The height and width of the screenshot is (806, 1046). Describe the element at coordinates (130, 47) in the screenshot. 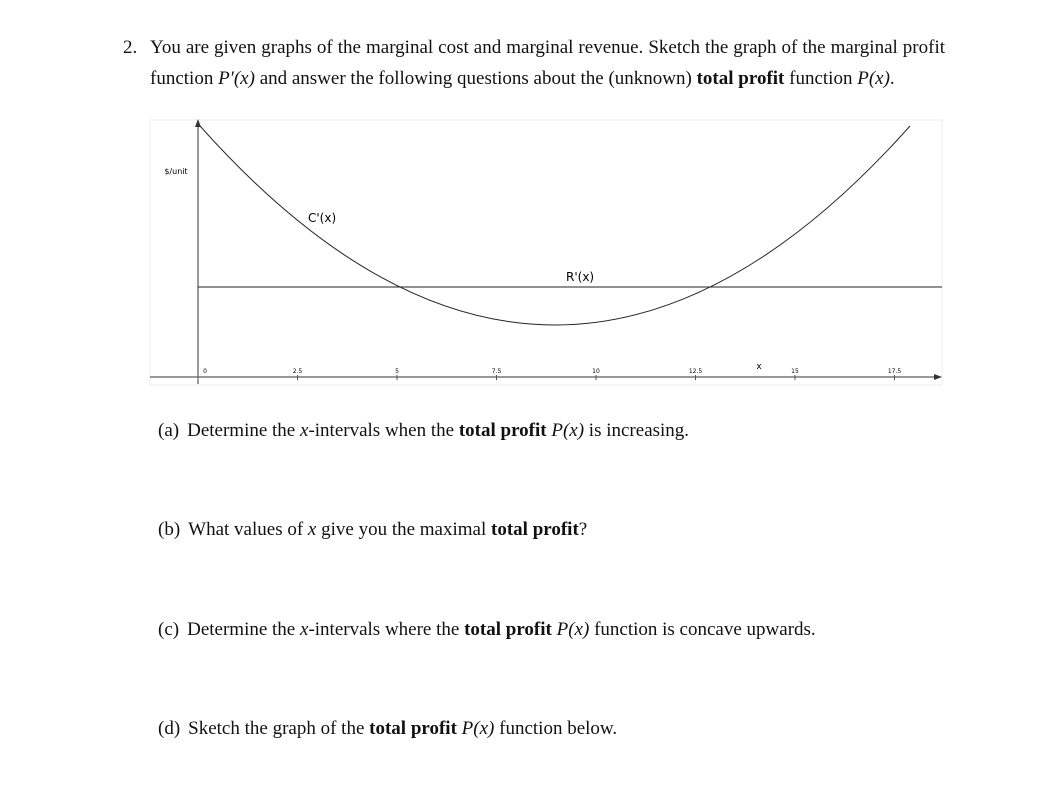

I see `question-number: 2.` at that location.